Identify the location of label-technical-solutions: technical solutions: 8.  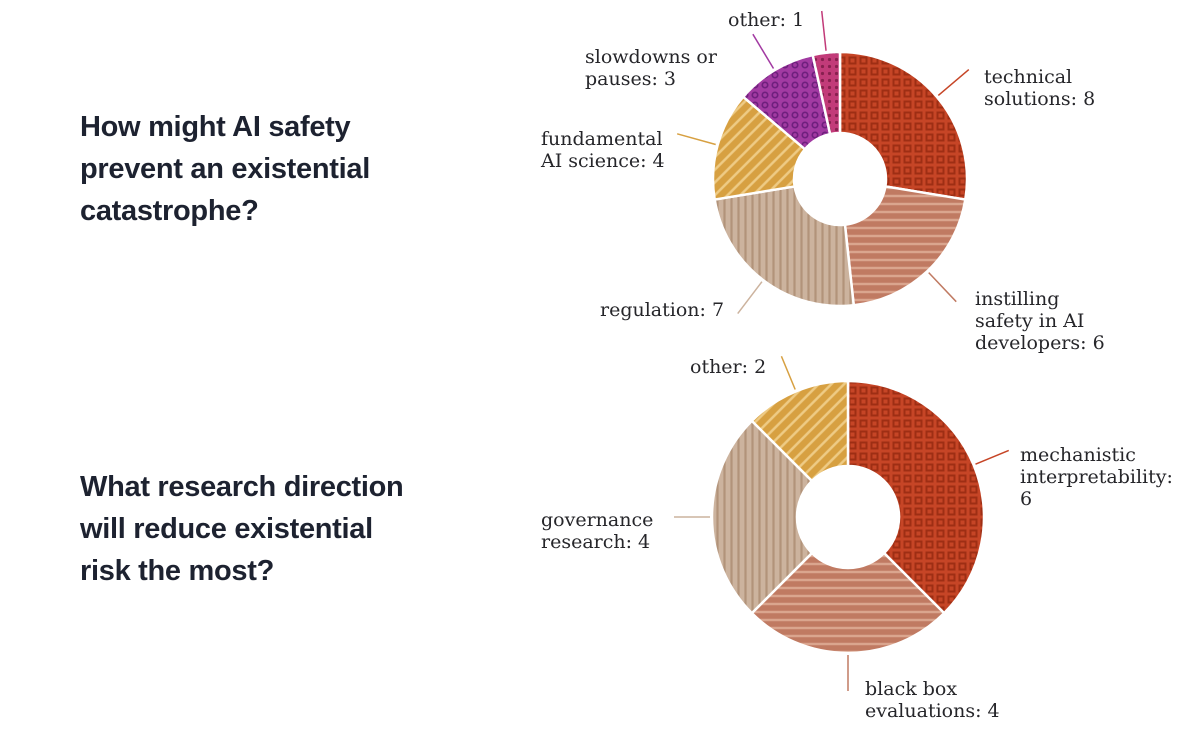
(1040, 88).